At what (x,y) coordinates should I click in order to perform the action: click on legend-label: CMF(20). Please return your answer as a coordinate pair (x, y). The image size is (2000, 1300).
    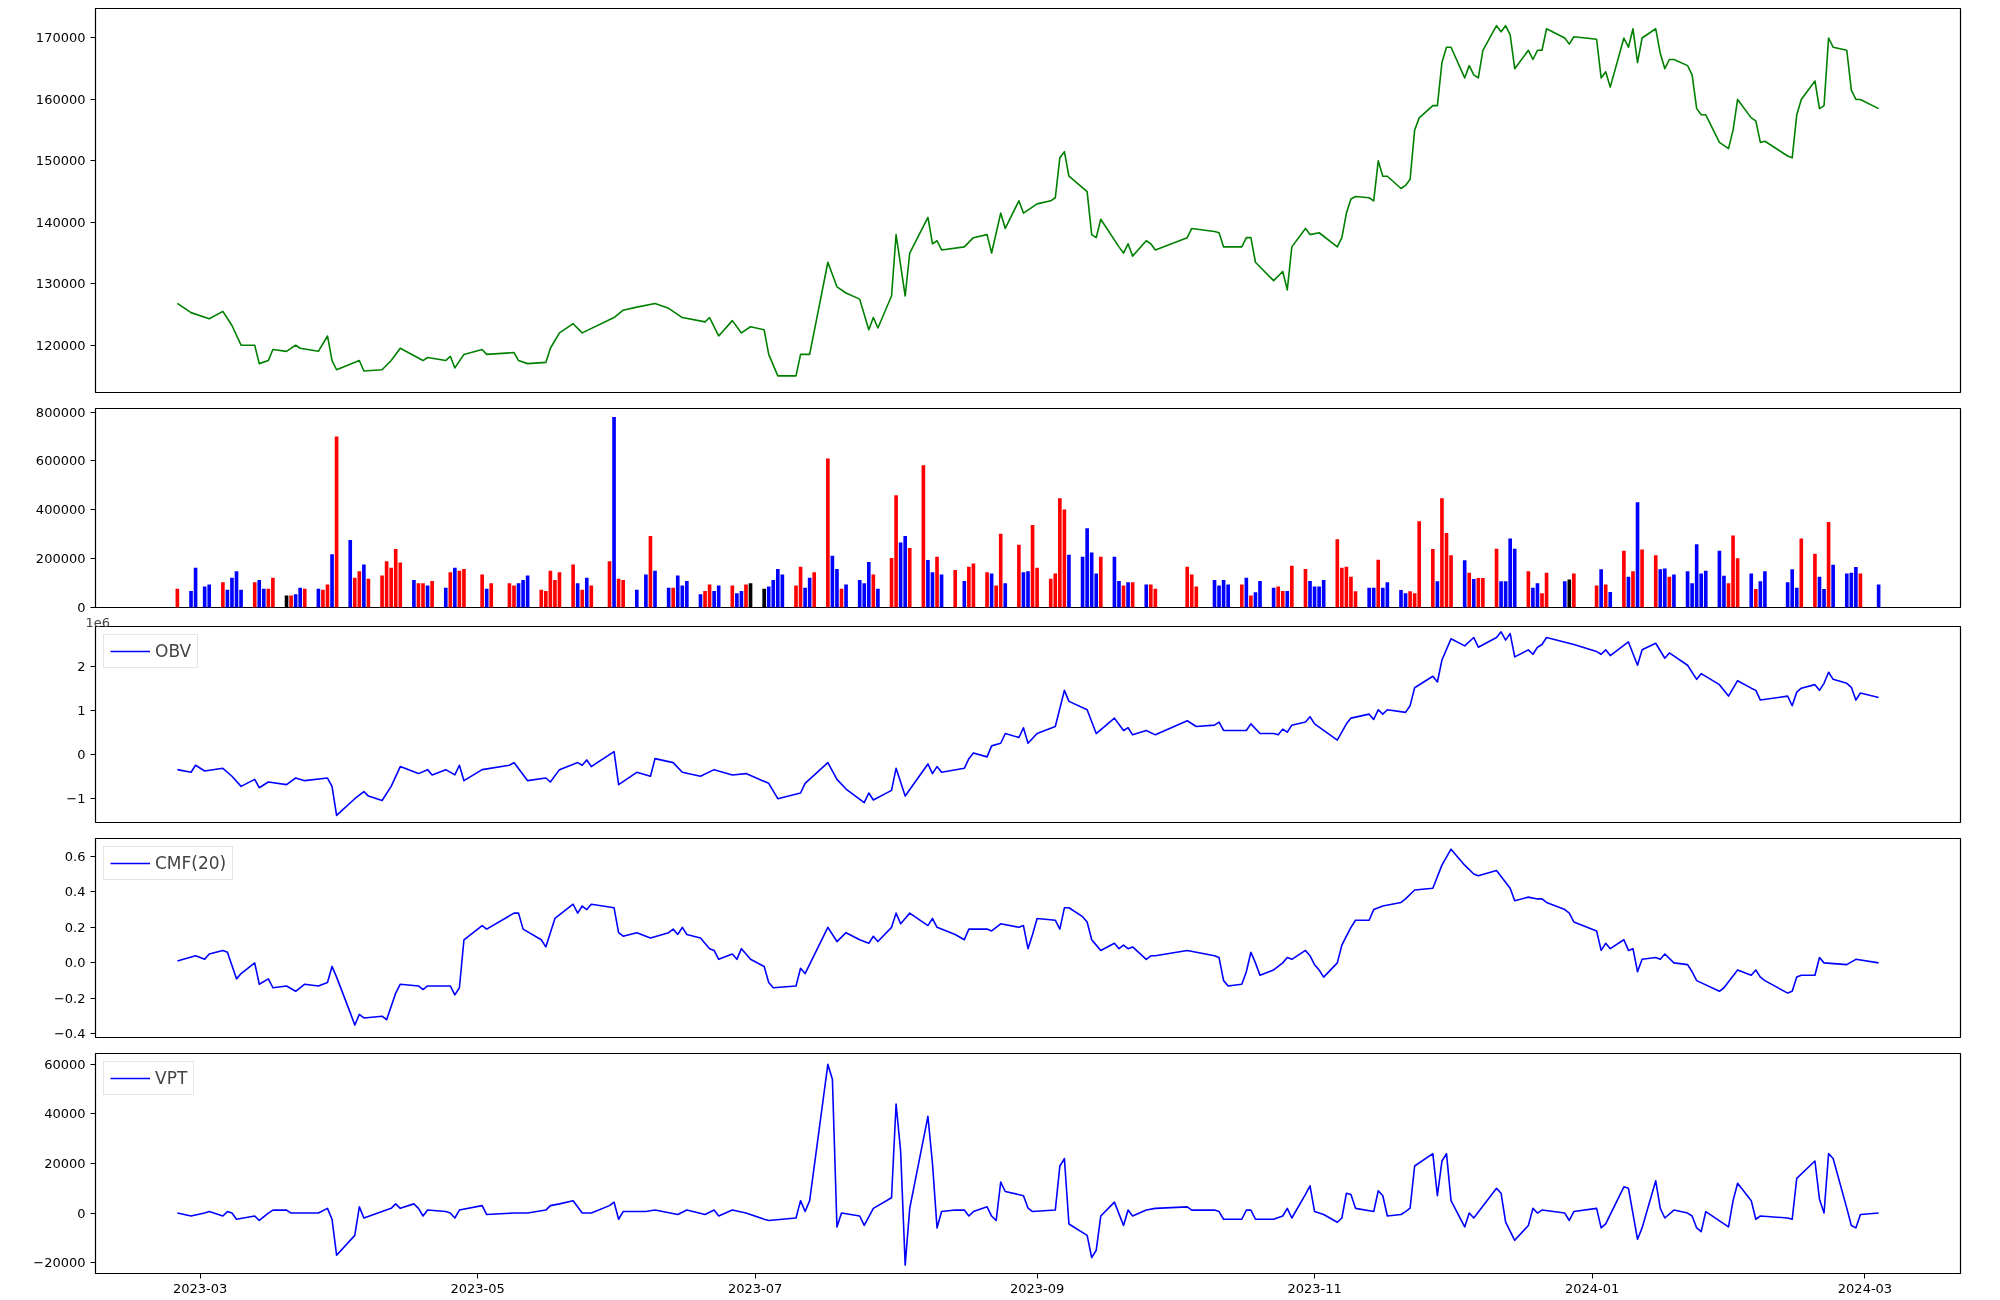
    Looking at the image, I should click on (191, 863).